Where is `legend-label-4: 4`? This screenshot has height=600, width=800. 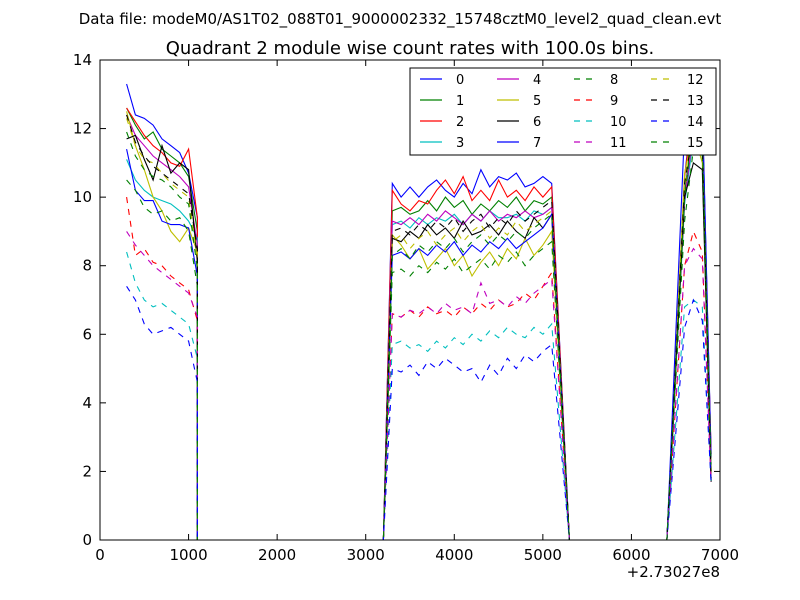
legend-label-4: 4 is located at coordinates (537, 80).